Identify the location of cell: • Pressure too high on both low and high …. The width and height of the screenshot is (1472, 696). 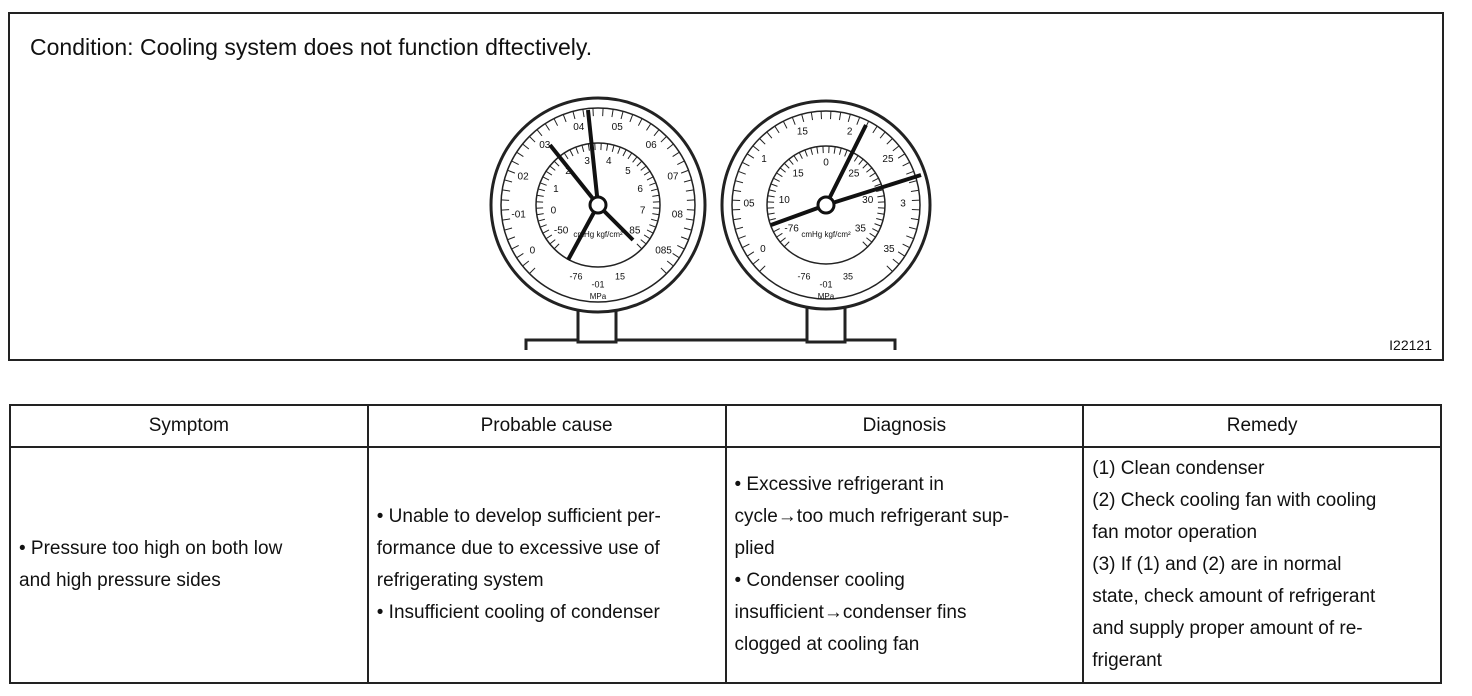
(189, 565).